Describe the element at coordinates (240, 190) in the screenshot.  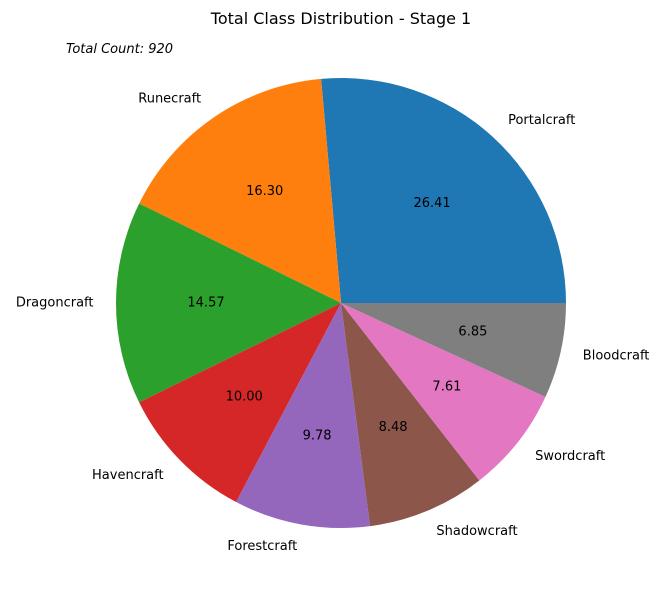
I see `pie-slice-runecraft` at that location.